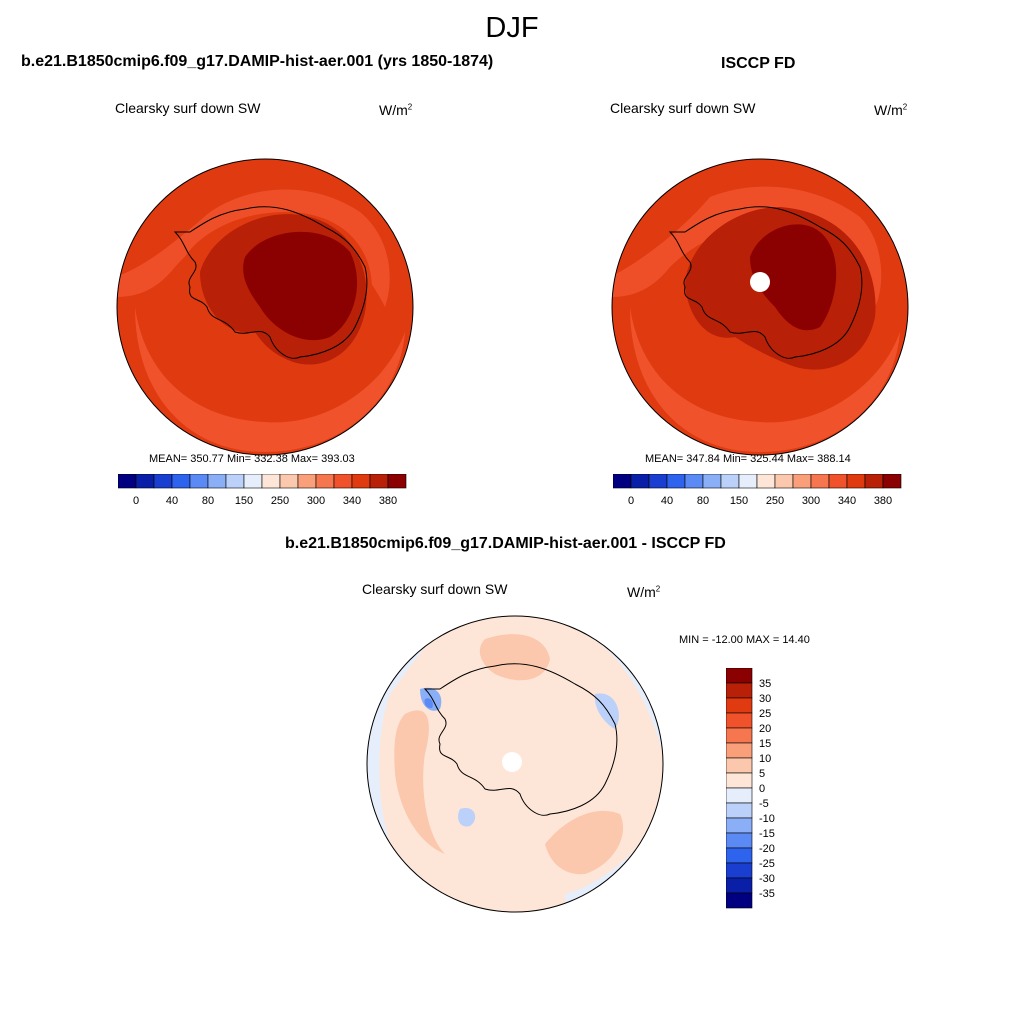 This screenshot has width=1024, height=1024. I want to click on panel-1-colorbar-tick-label: 80, so click(208, 501).